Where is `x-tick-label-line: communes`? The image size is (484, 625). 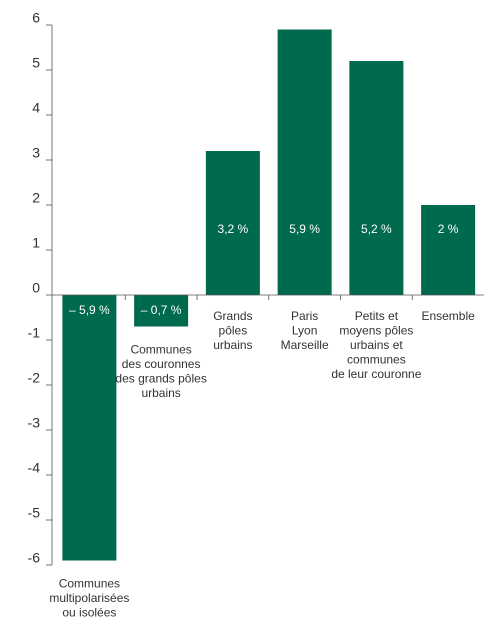
x-tick-label-line: communes is located at coordinates (376, 360).